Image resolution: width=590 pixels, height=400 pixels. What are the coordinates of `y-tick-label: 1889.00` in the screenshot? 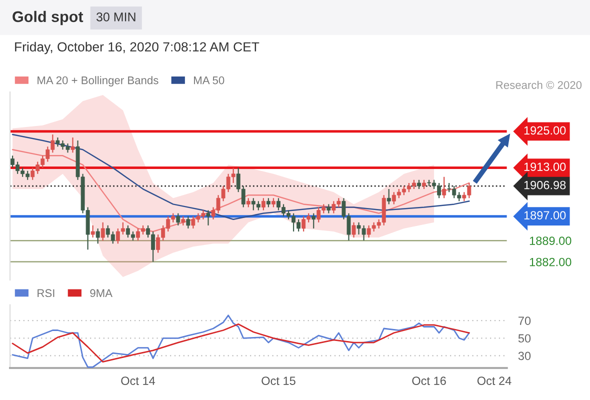 It's located at (551, 240).